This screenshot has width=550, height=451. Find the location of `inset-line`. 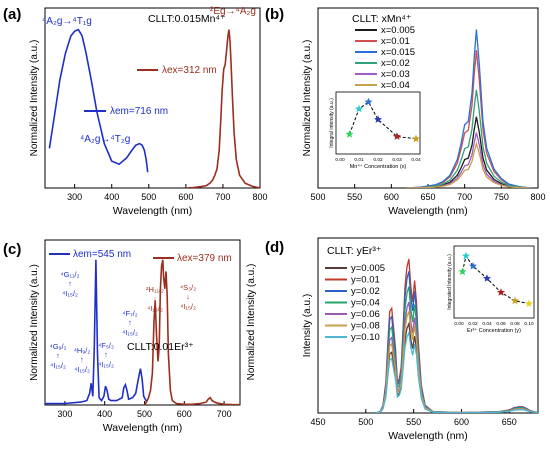

inset-line is located at coordinates (383, 120).